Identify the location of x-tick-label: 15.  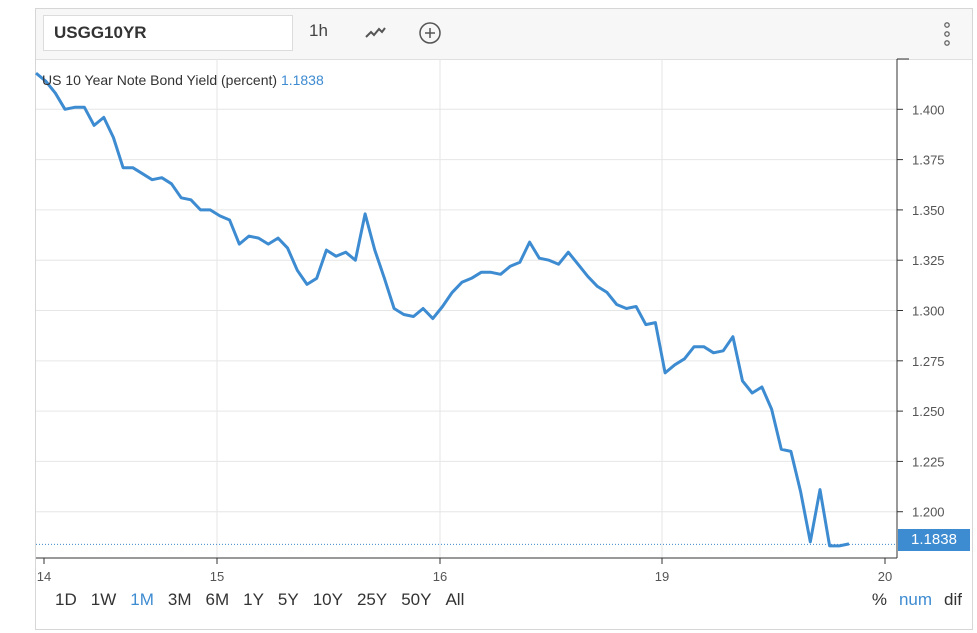
(217, 576).